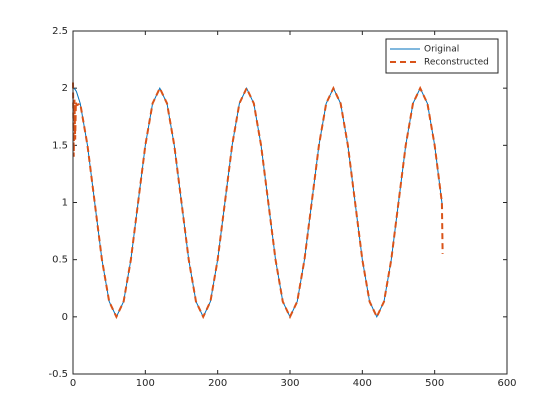  Describe the element at coordinates (60, 145) in the screenshot. I see `y-tick-label: 1.5` at that location.